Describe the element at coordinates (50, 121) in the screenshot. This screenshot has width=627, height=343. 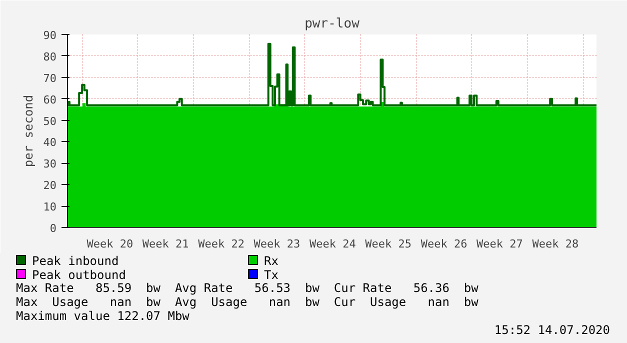
I see `y-tick-label: 50` at that location.